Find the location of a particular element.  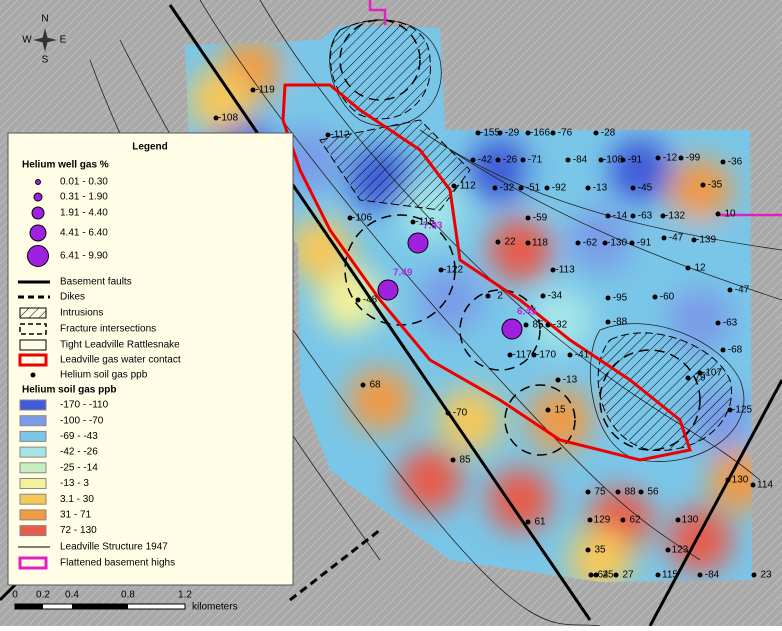

soil-label: 88 is located at coordinates (630, 492).